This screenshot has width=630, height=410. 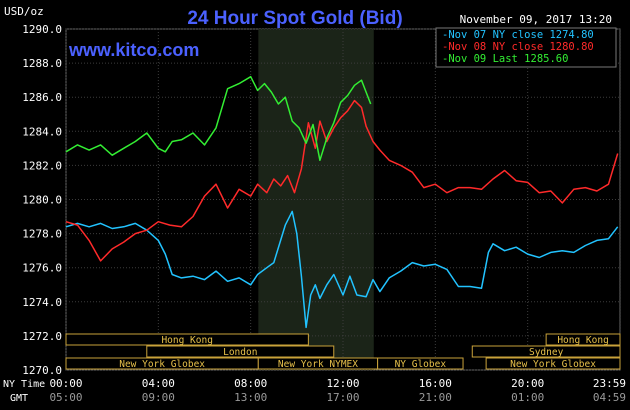 I want to click on y-tick-label: 1270.0, so click(x=42, y=370).